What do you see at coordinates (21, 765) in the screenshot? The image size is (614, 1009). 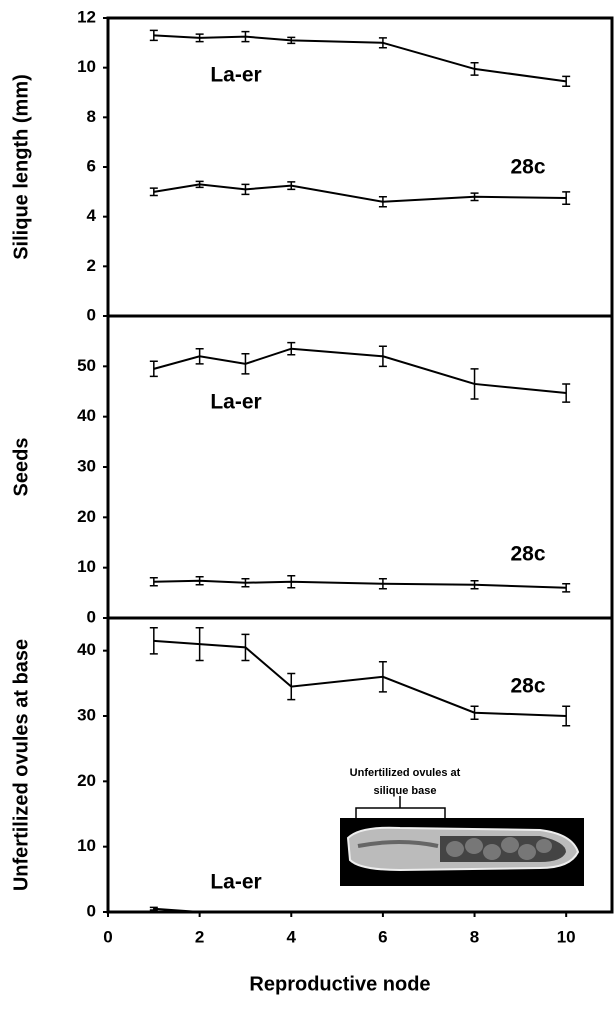 I see `y-axis-title: Unfertilized ovules at base` at bounding box center [21, 765].